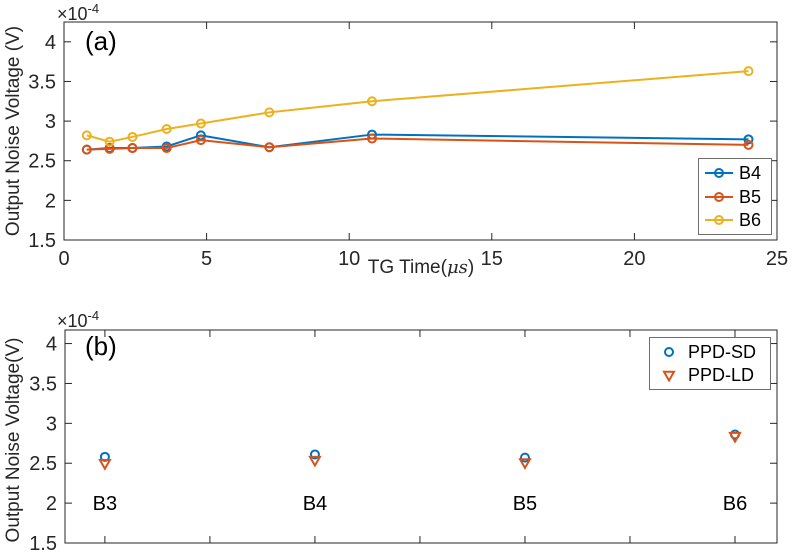 This screenshot has height=556, width=792. Describe the element at coordinates (738, 173) in the screenshot. I see `legend-entry-b4: B4` at that location.